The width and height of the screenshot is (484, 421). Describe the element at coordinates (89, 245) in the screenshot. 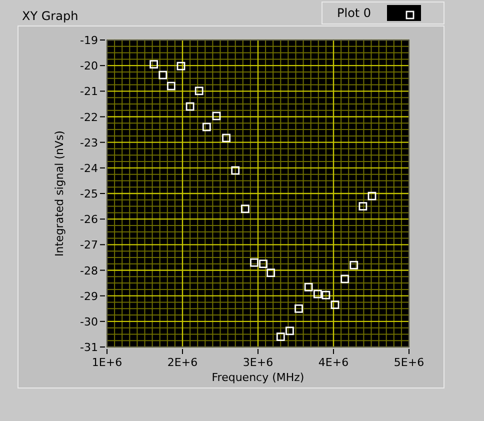

I see `y-tick-label: -27` at that location.